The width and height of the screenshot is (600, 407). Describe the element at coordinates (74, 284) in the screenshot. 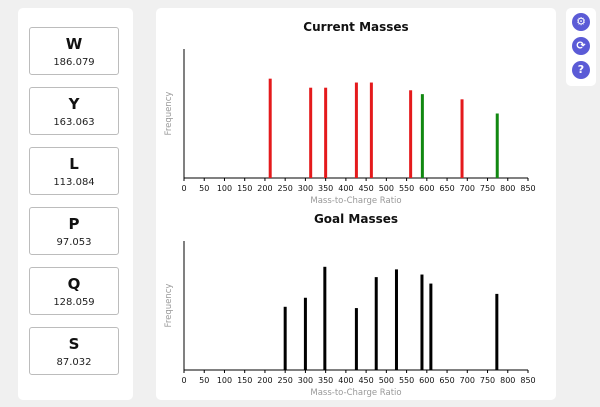

I see `amino-acid-letter: Q` at that location.